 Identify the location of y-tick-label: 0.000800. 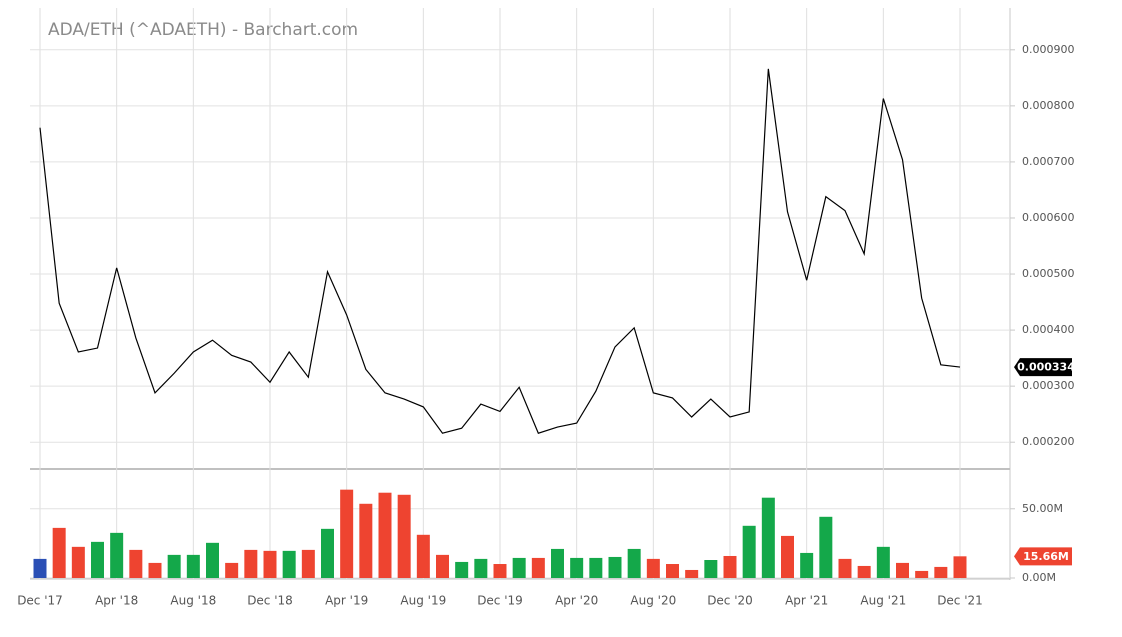
(1048, 105).